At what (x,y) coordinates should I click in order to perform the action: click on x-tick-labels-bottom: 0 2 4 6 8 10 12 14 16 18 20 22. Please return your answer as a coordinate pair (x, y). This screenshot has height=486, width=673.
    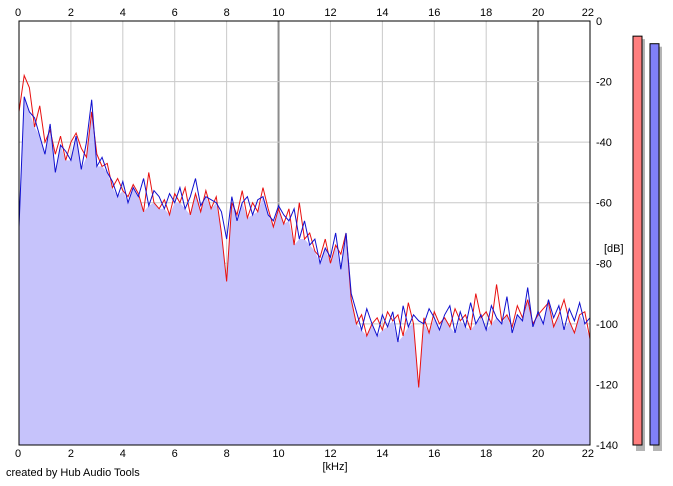
    Looking at the image, I should click on (304, 454).